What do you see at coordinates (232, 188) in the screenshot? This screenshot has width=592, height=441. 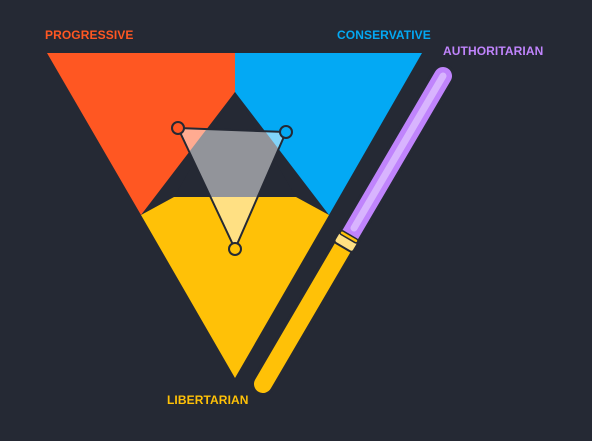 I see `selection-triangle` at bounding box center [232, 188].